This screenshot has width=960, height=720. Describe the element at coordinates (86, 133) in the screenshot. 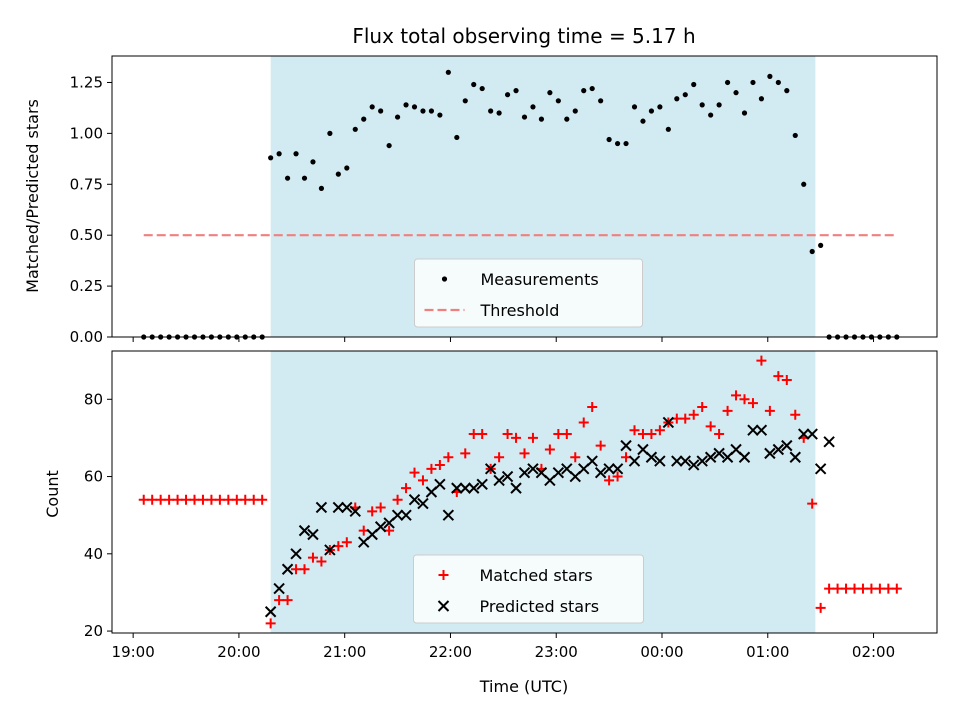

I see `y-tick-label: 1.00` at that location.